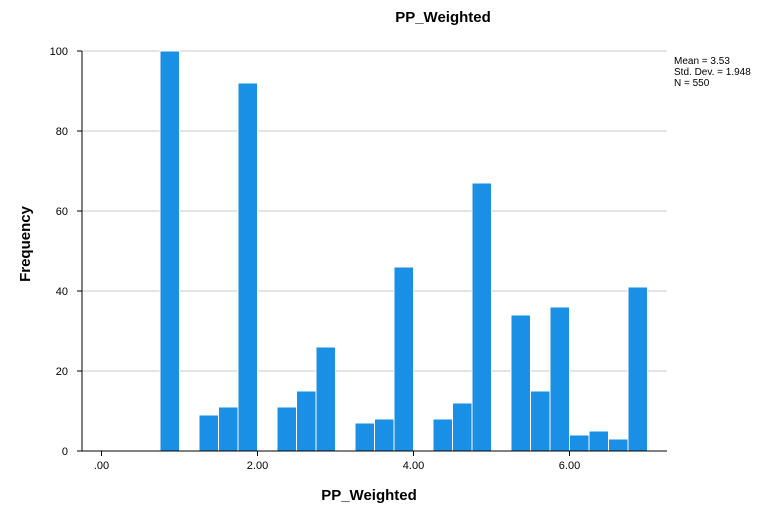 This screenshot has height=510, width=774. I want to click on x-axis-label: PP_Weighted, so click(369, 495).